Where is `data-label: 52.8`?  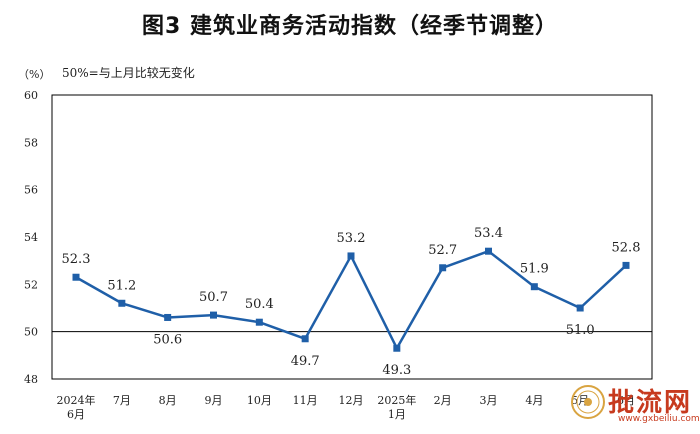 data-label: 52.8 is located at coordinates (626, 247).